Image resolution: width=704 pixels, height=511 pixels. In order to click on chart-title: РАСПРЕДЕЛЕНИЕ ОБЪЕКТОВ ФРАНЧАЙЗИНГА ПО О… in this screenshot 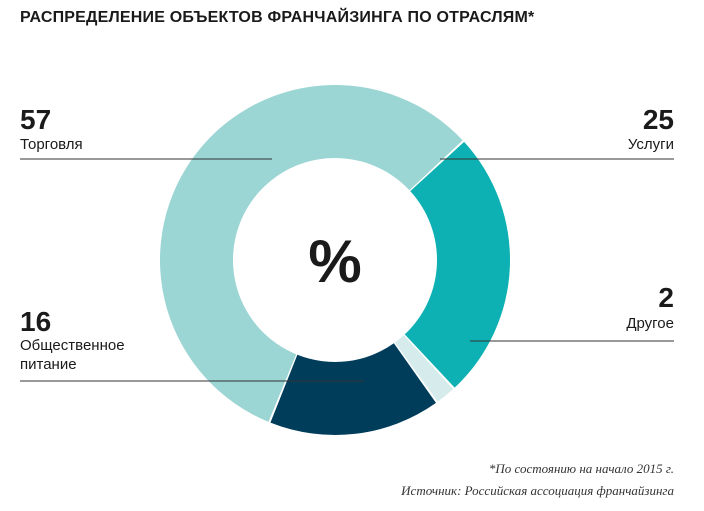, I will do `click(277, 17)`.